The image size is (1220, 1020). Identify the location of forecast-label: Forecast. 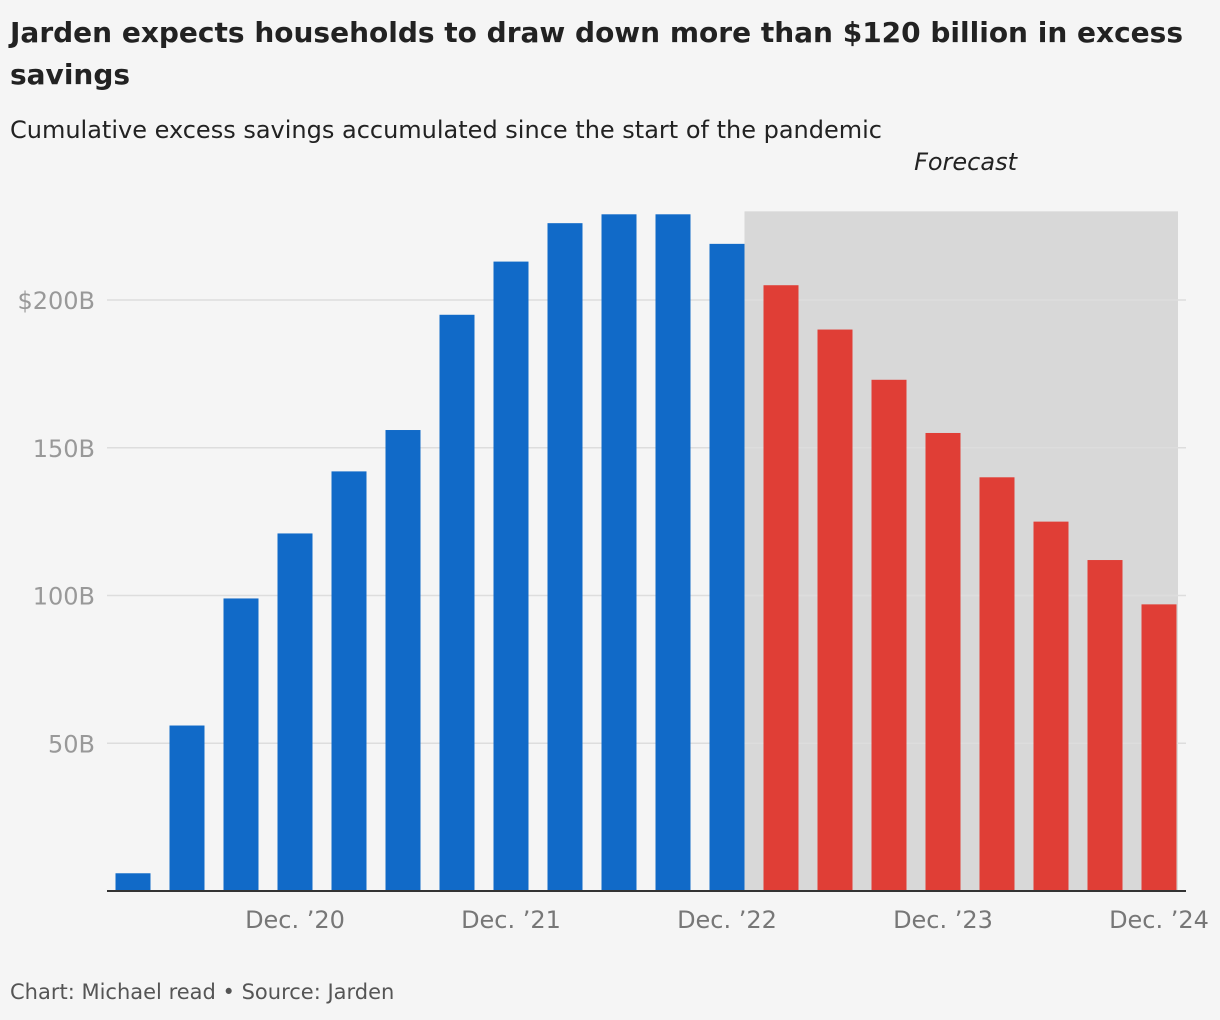
(966, 162).